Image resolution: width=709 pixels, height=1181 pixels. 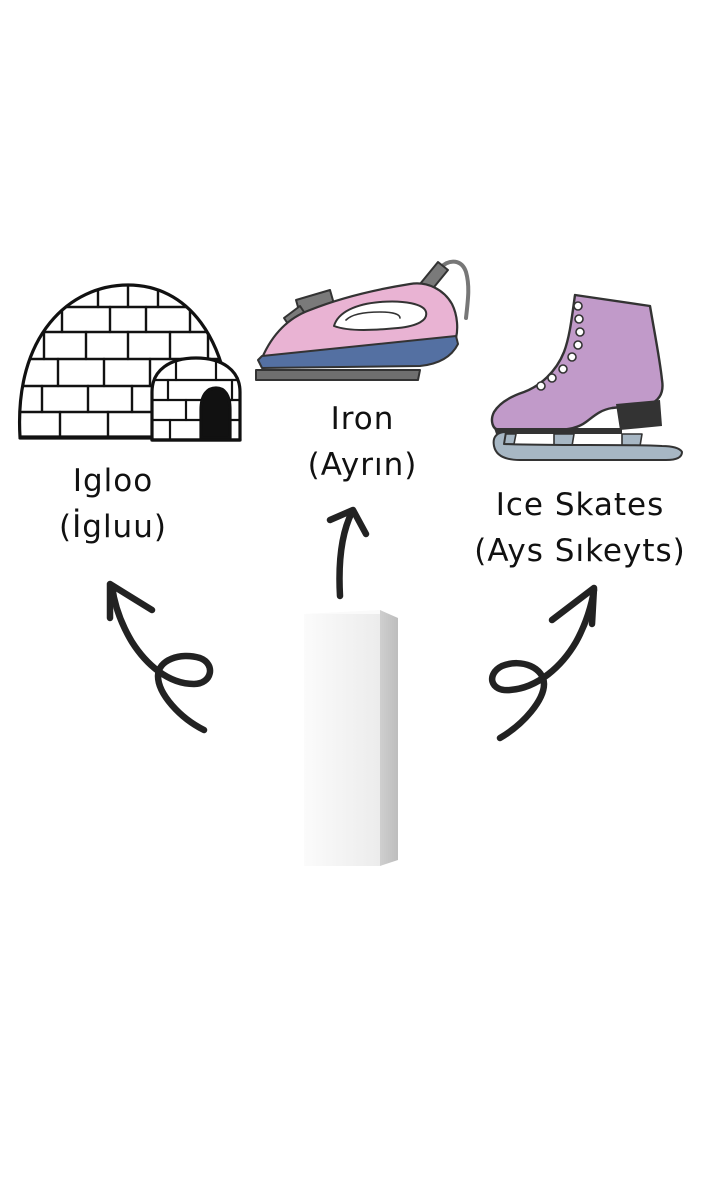 What do you see at coordinates (129, 362) in the screenshot?
I see `igloo-icon` at bounding box center [129, 362].